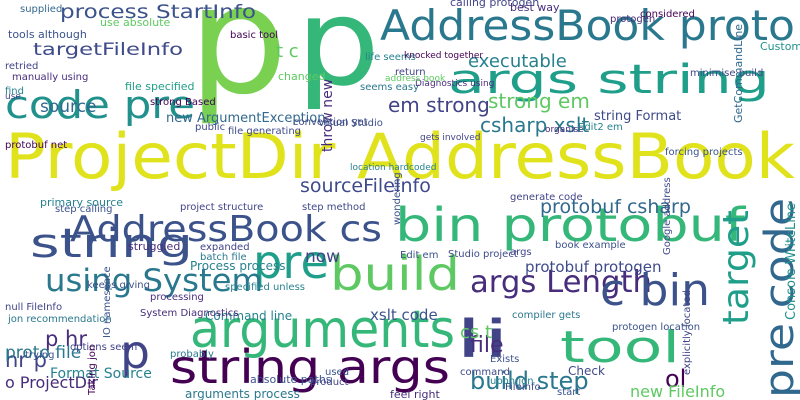 This screenshot has height=400, width=800. I want to click on word: Visual Studio, so click(350, 123).